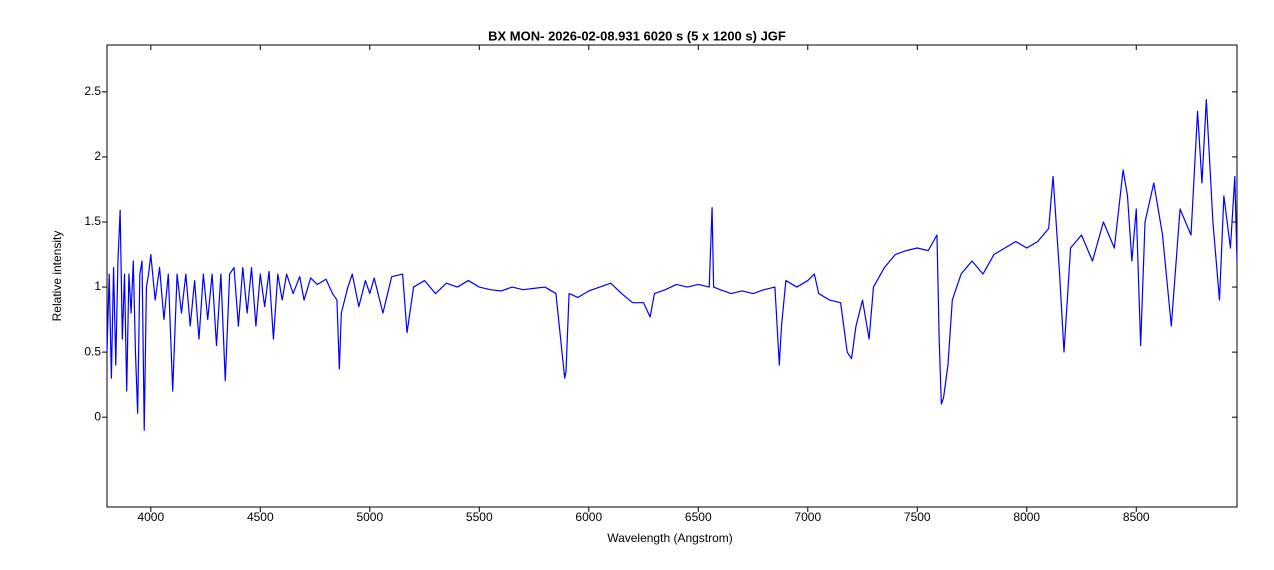  I want to click on x-tick-label: 4500, so click(260, 517).